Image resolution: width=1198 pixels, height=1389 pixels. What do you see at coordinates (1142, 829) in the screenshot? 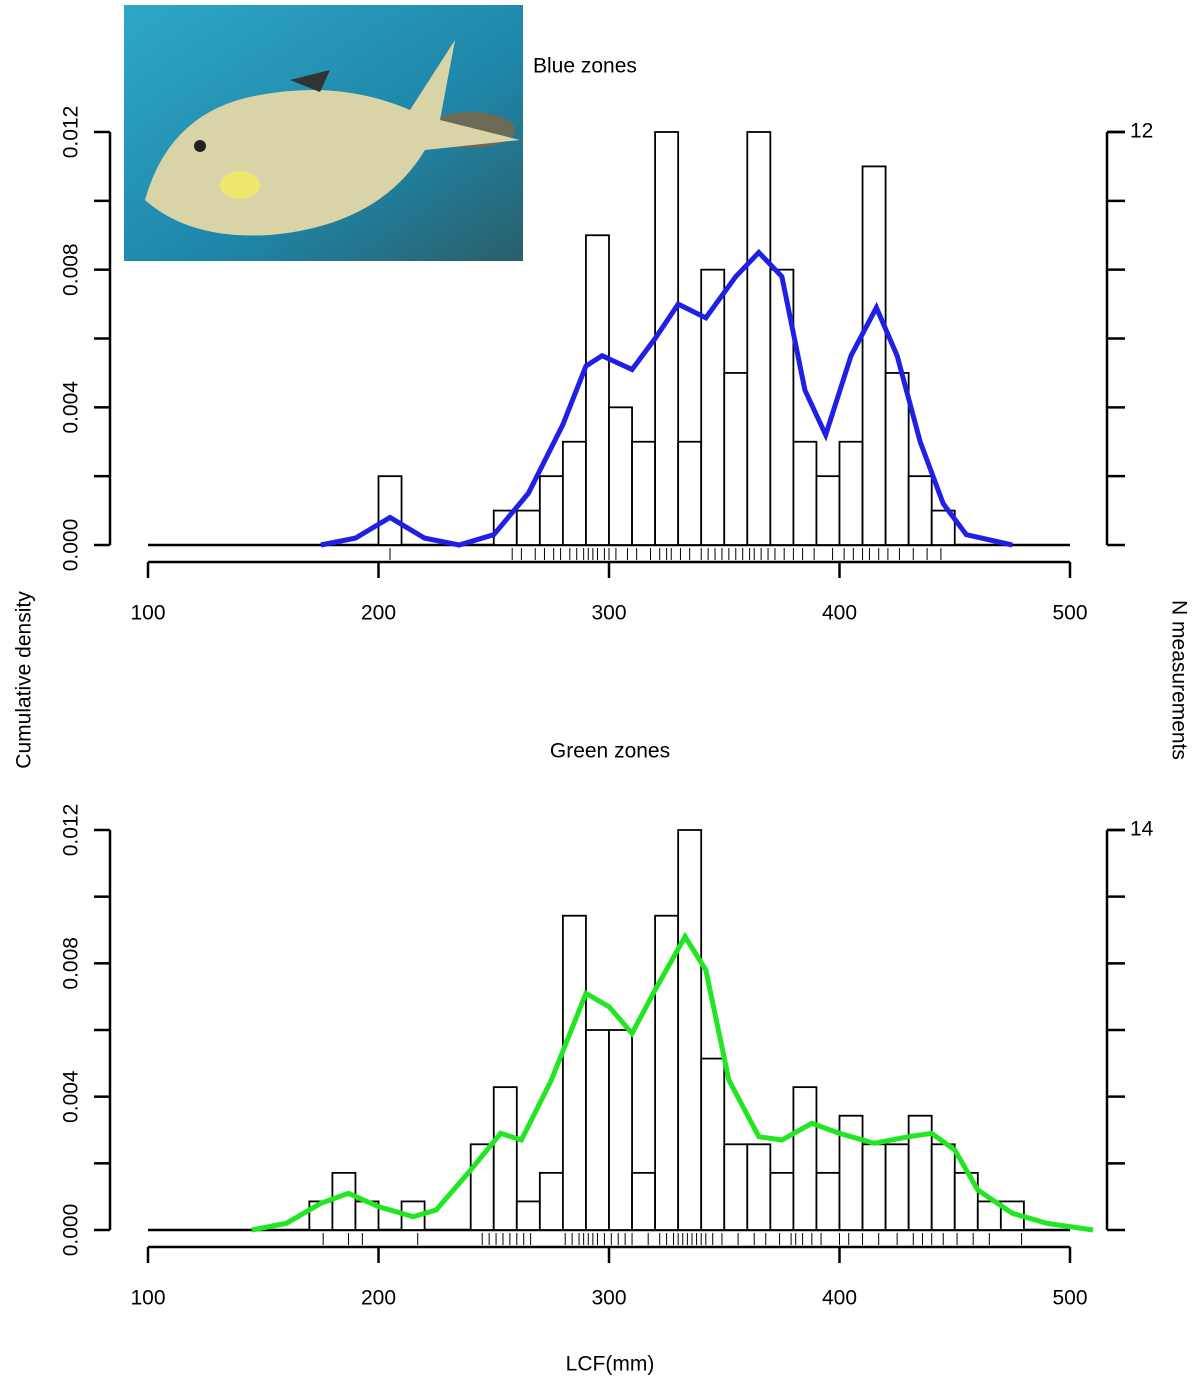
I see `y2-tick-label: 14` at bounding box center [1142, 829].